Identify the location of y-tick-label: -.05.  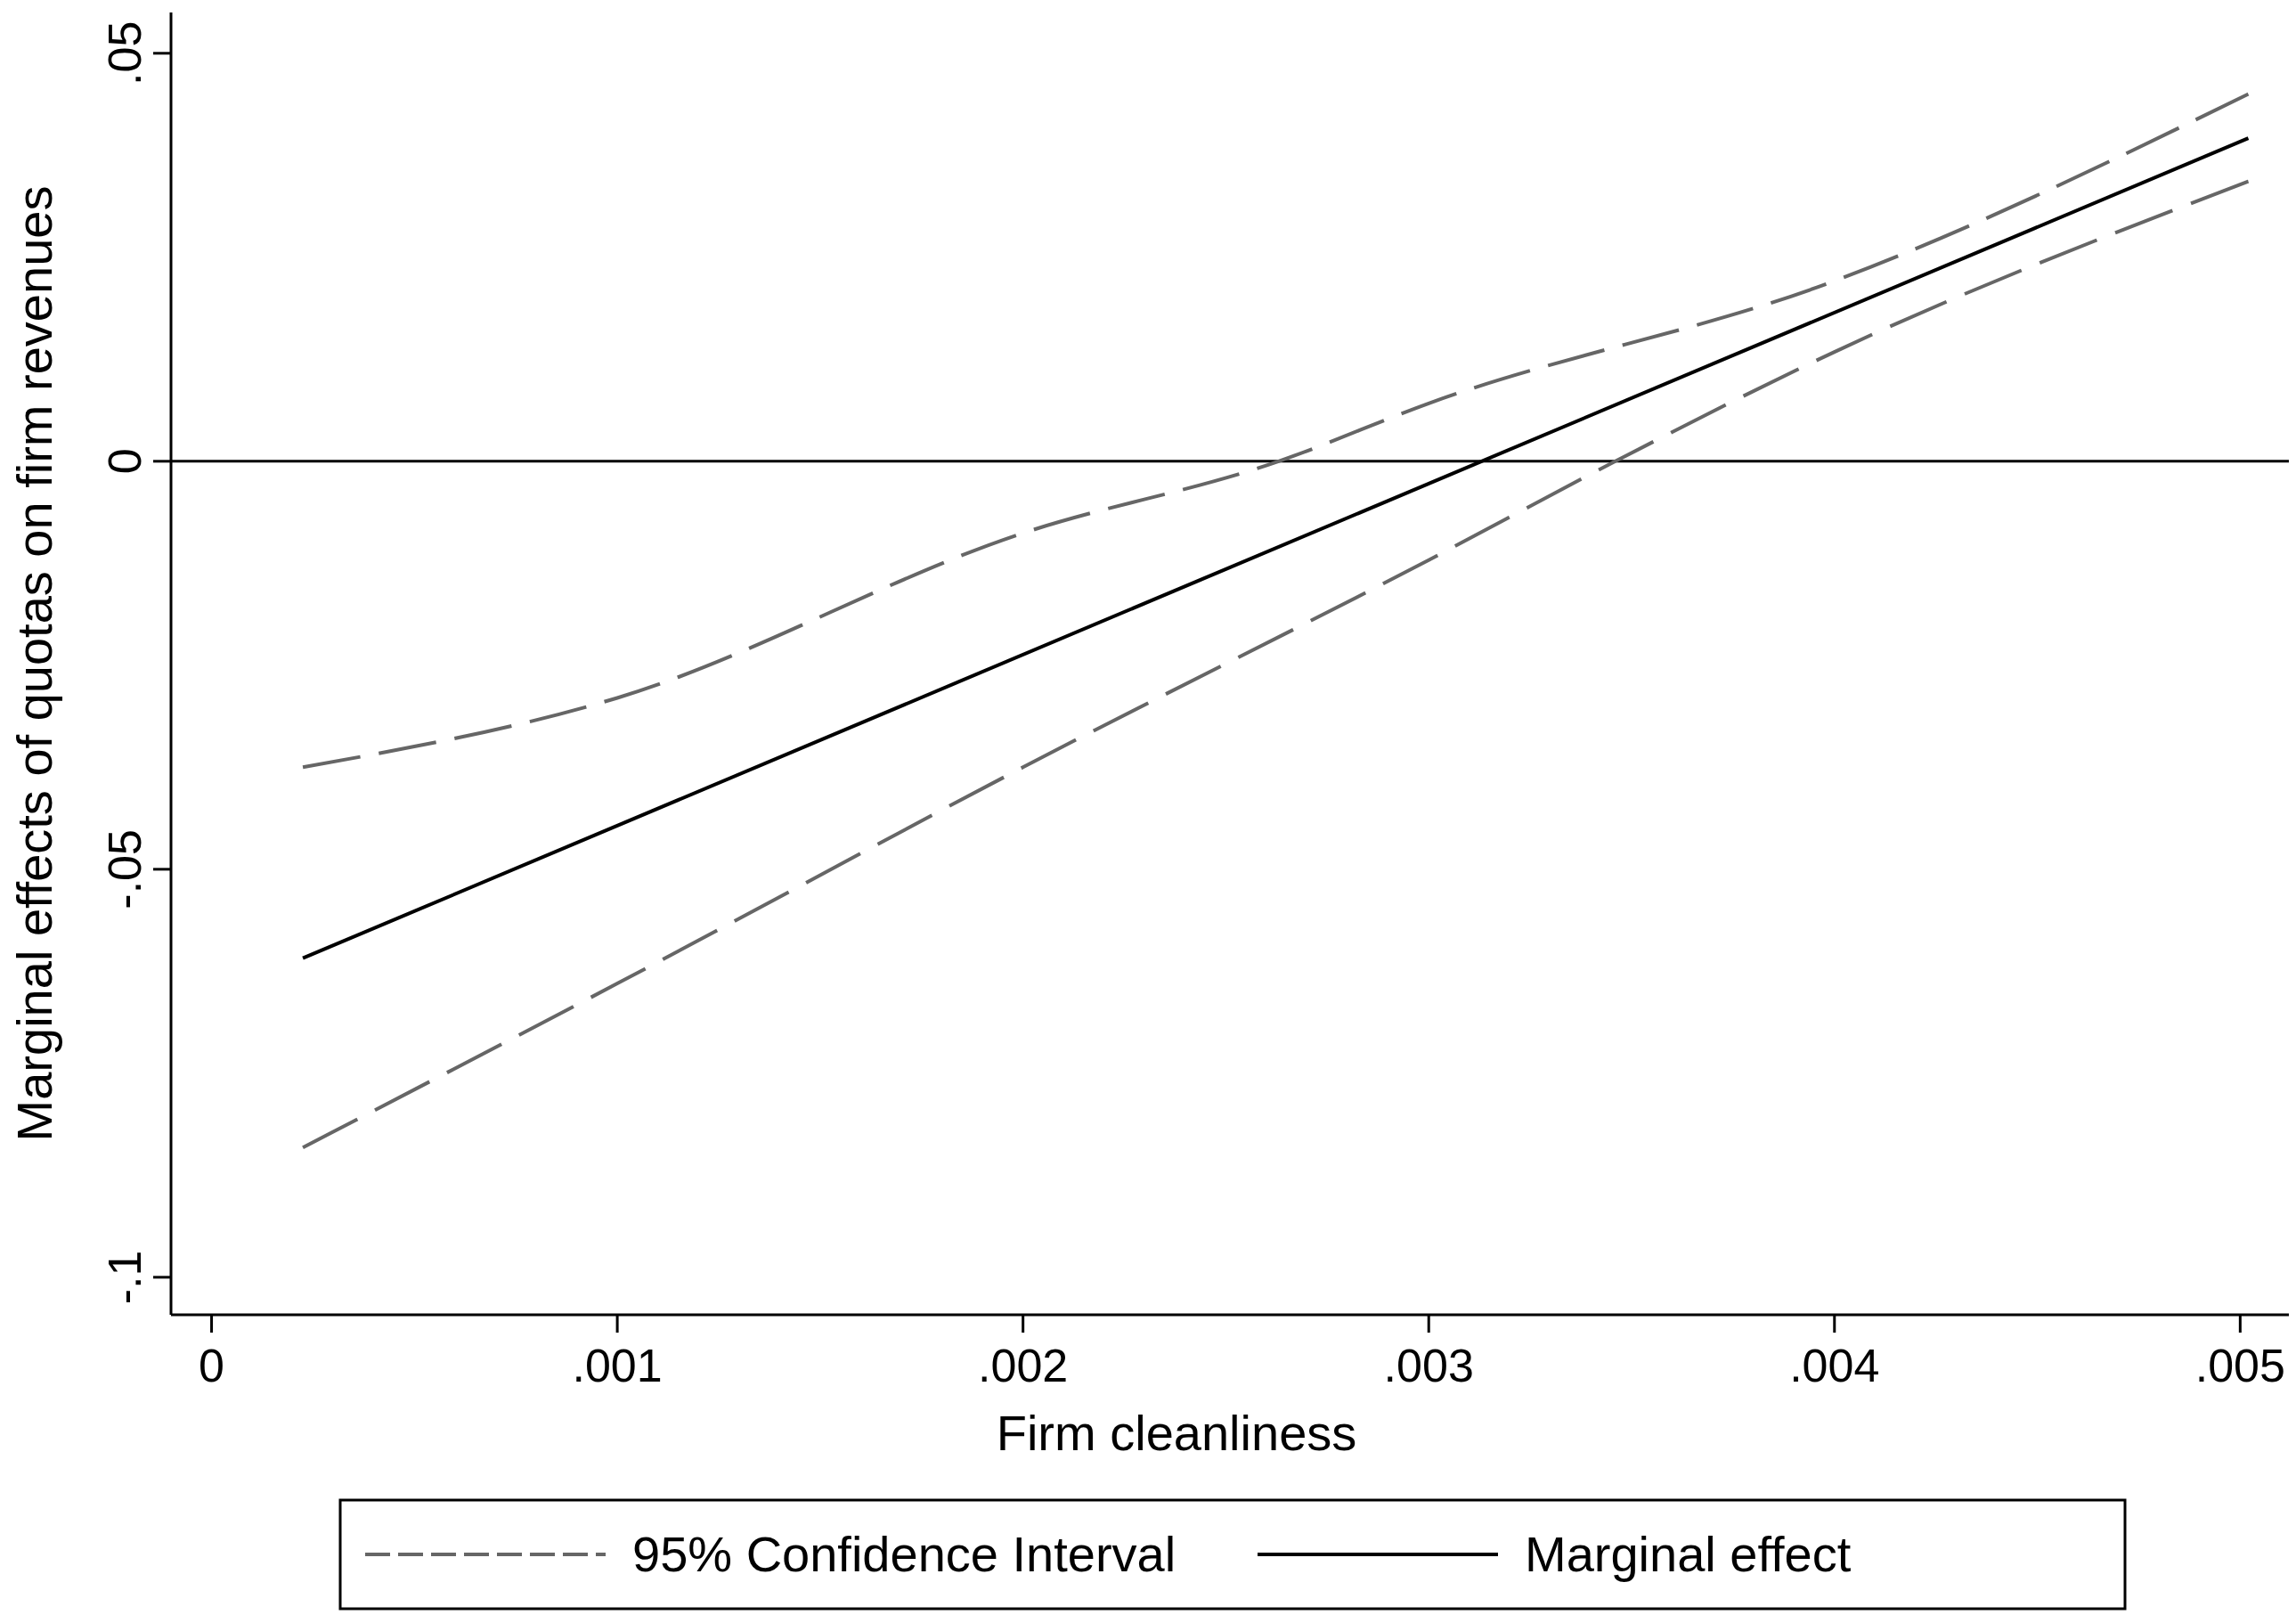
(125, 869).